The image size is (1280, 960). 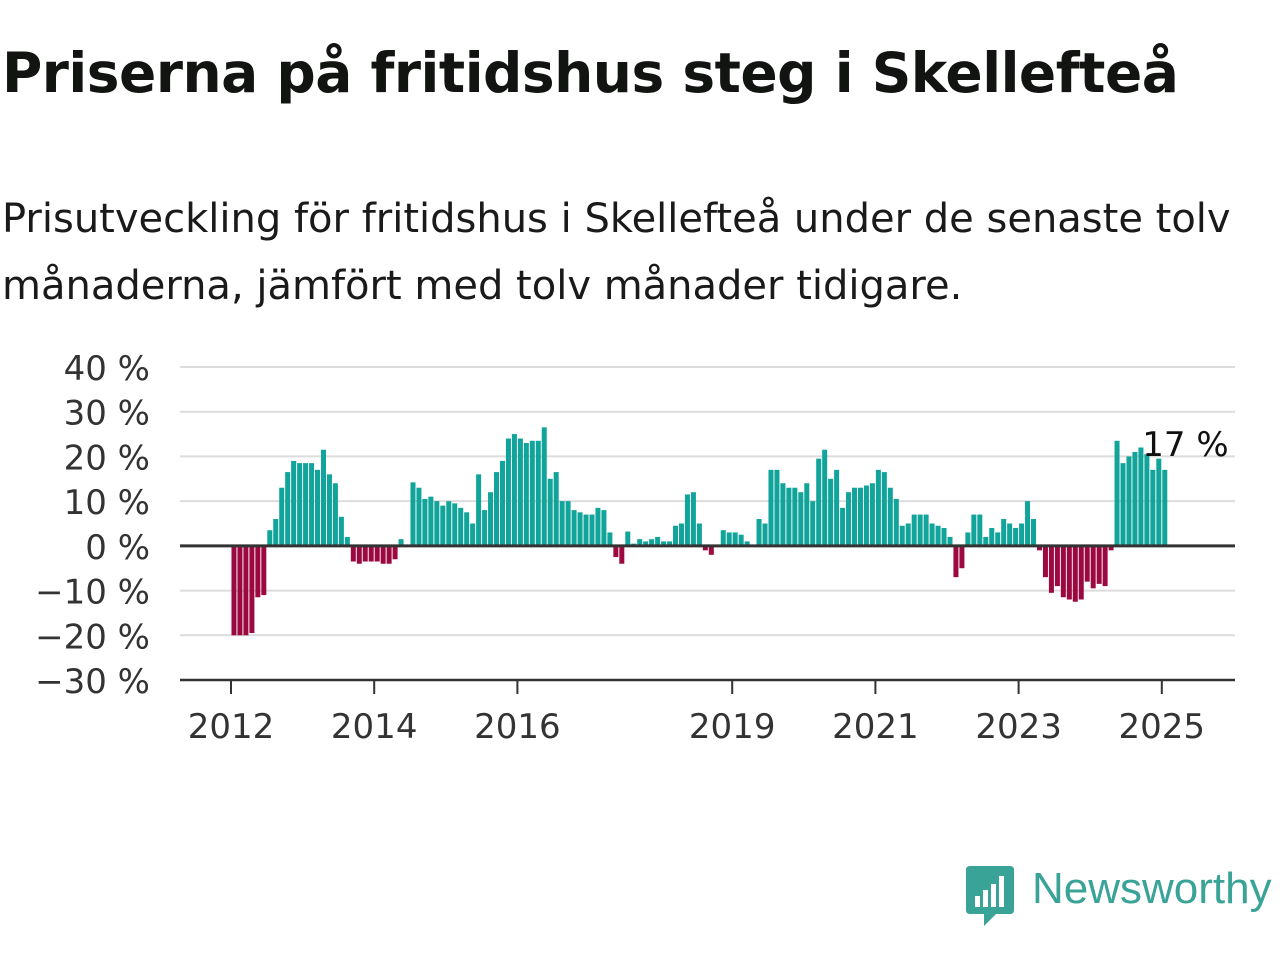 What do you see at coordinates (875, 727) in the screenshot?
I see `x-tick-label: 2021` at bounding box center [875, 727].